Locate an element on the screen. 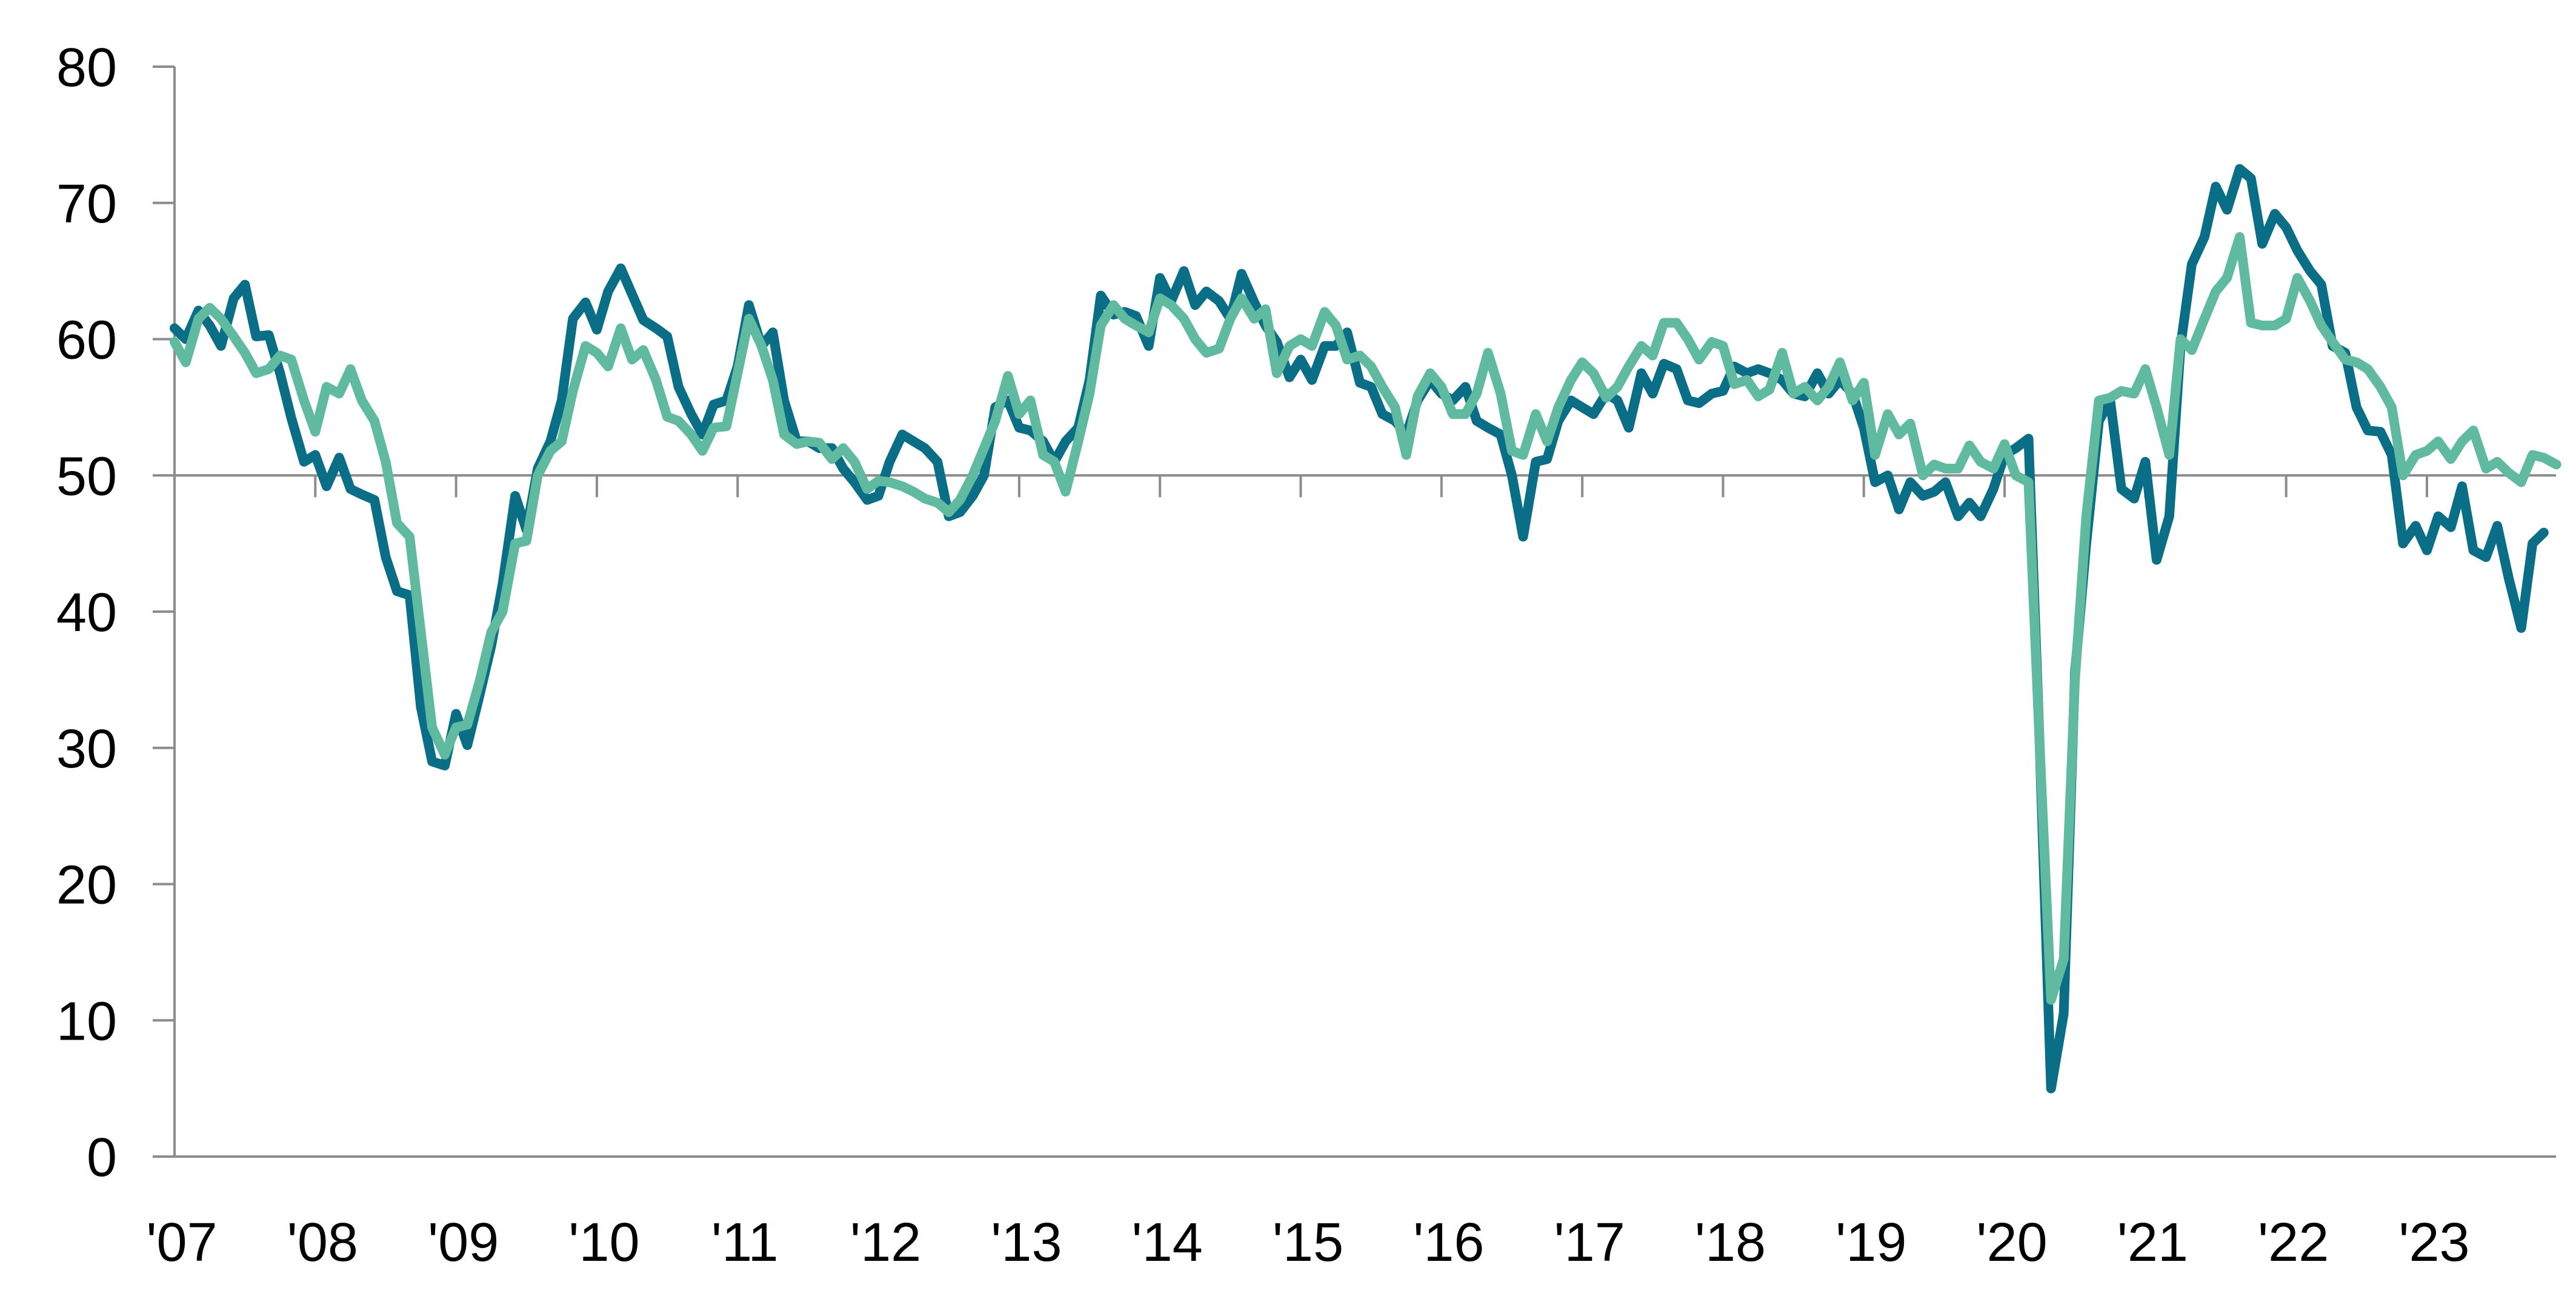  x-tick-label: '16 is located at coordinates (1448, 1242).